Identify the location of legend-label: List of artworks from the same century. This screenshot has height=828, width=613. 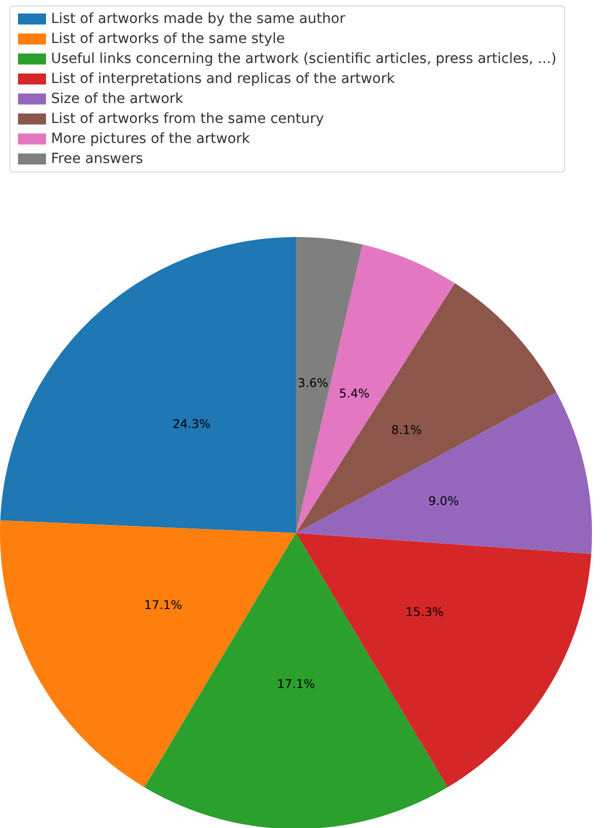
(187, 119).